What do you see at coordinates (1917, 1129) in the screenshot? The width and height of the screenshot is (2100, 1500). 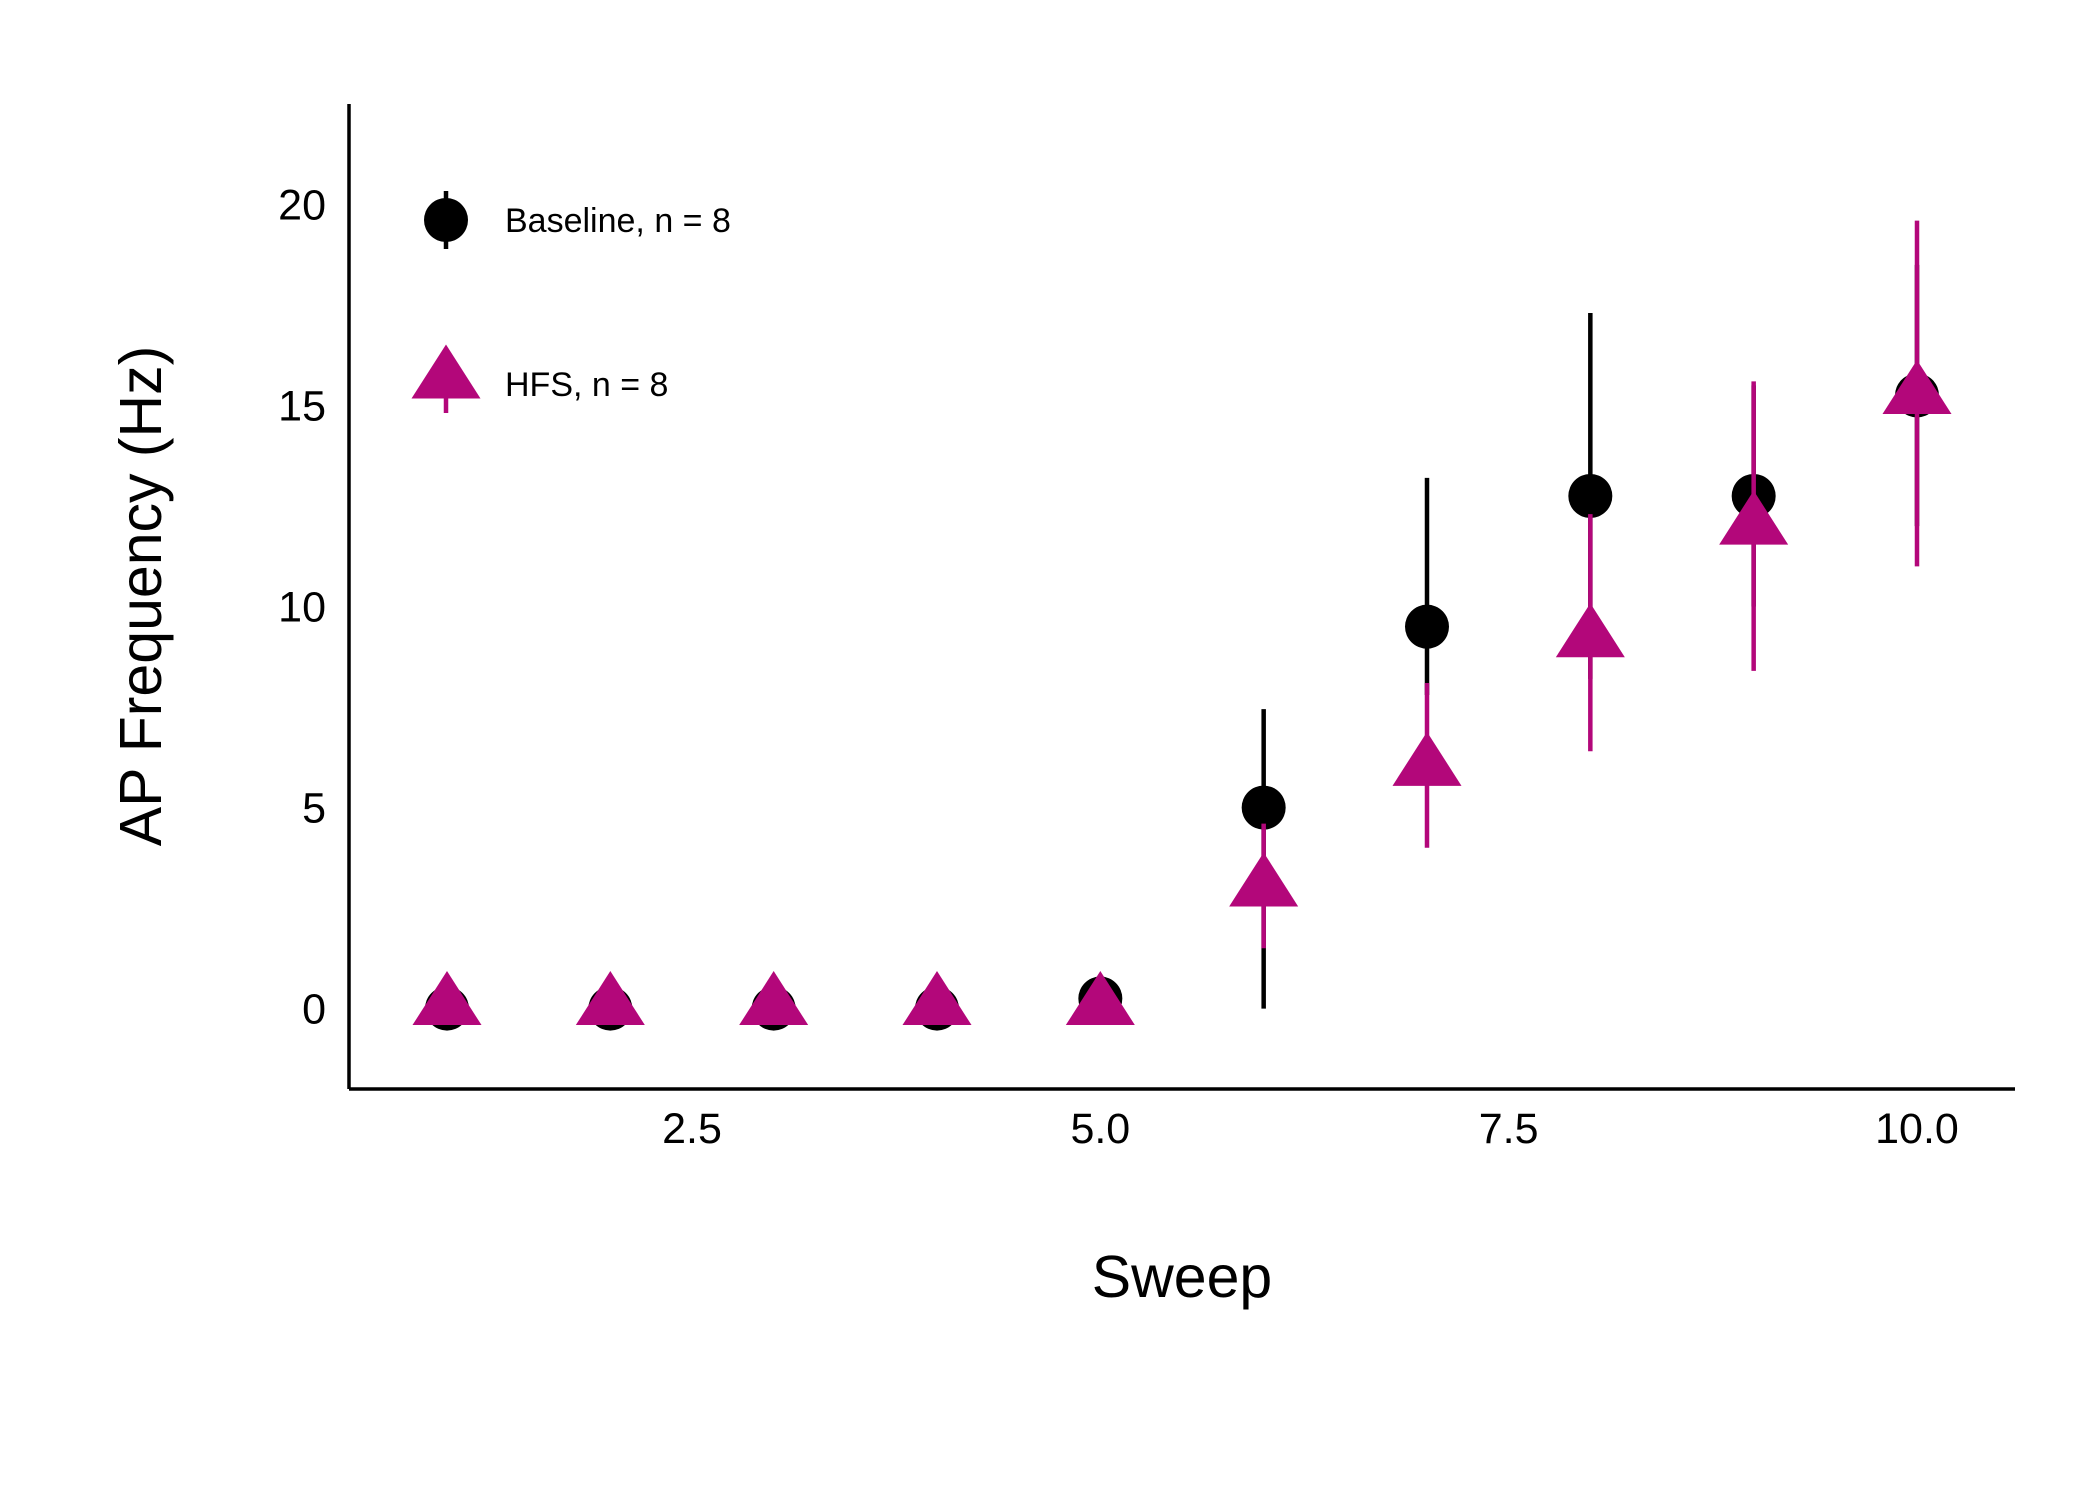 I see `x-tick-label: 10.0` at bounding box center [1917, 1129].